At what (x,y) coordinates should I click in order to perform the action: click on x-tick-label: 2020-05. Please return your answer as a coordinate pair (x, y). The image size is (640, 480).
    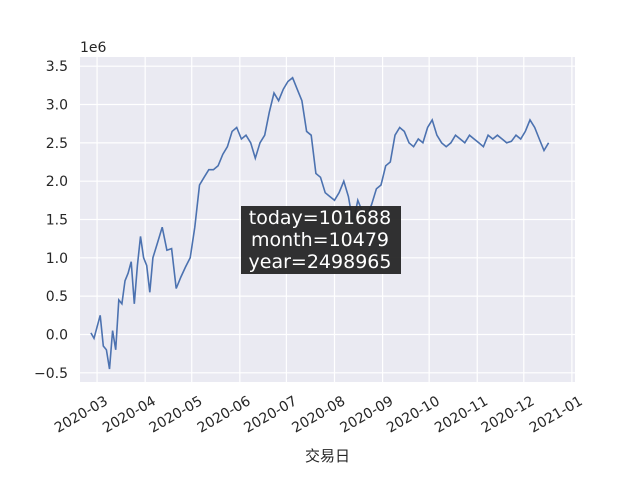
    Looking at the image, I should click on (176, 414).